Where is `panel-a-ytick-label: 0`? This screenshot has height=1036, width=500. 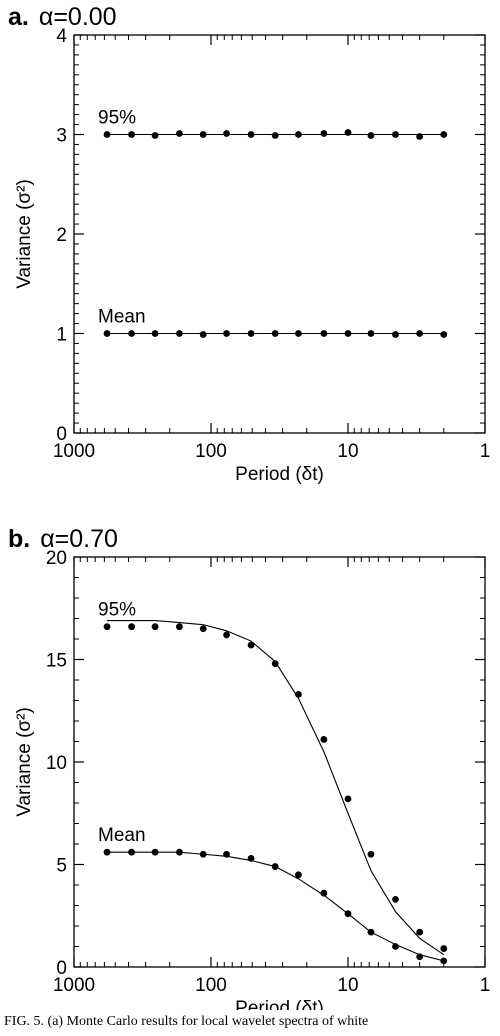 panel-a-ytick-label: 0 is located at coordinates (61, 434).